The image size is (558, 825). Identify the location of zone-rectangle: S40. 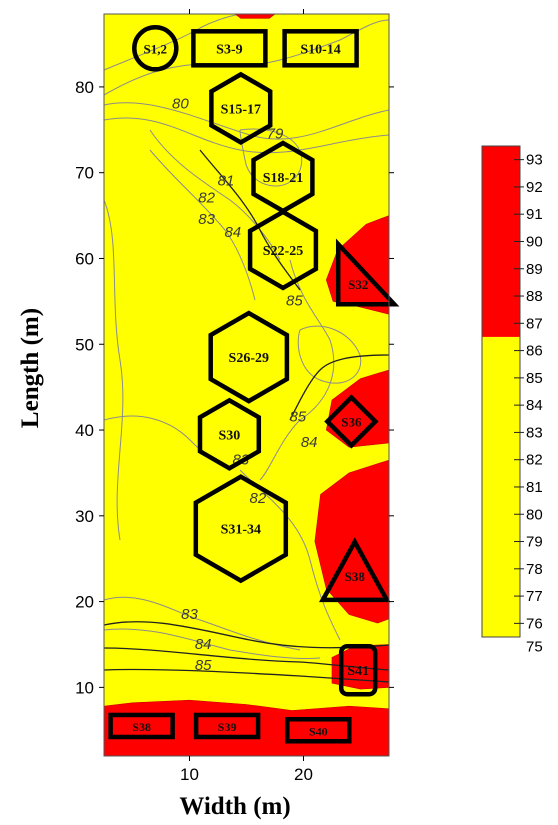
(318, 730).